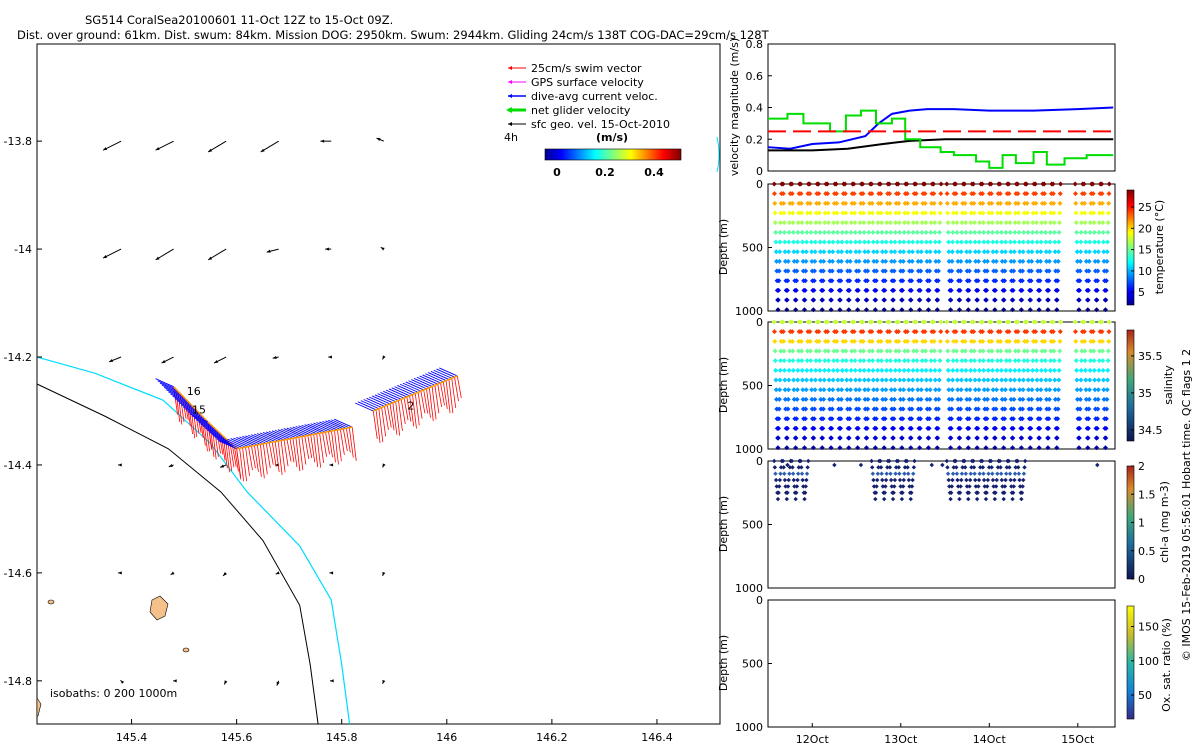  Describe the element at coordinates (51, 602) in the screenshot. I see `reef-island` at that location.